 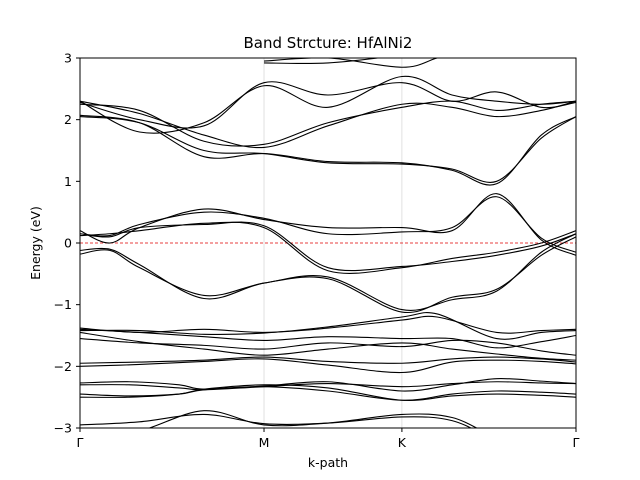 I want to click on y-tick-label: 2, so click(x=68, y=119).